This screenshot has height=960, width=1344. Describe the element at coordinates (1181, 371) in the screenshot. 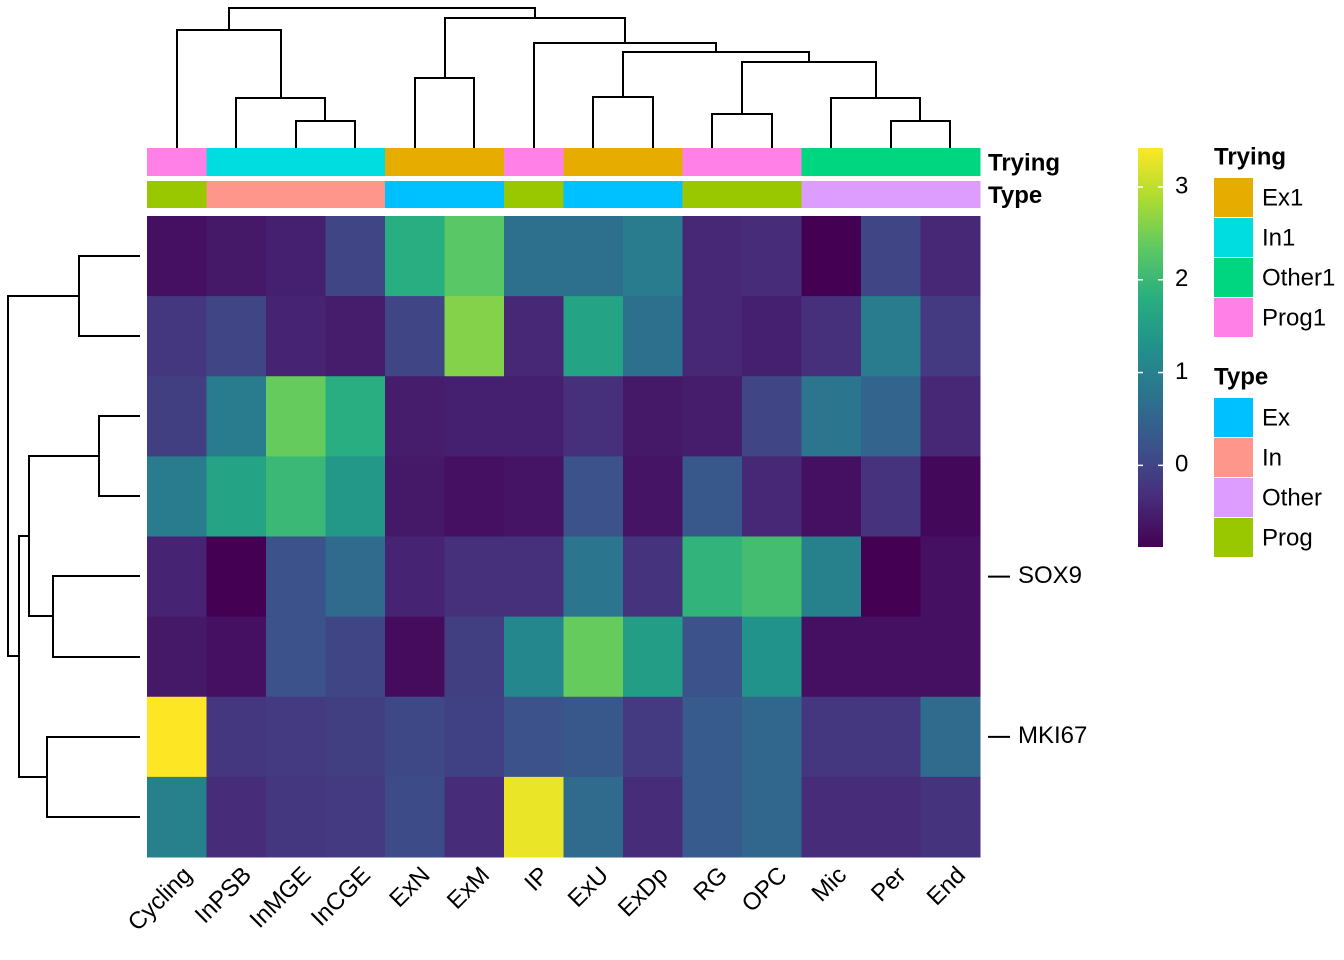

I see `colorbar-tick-label: 1` at that location.